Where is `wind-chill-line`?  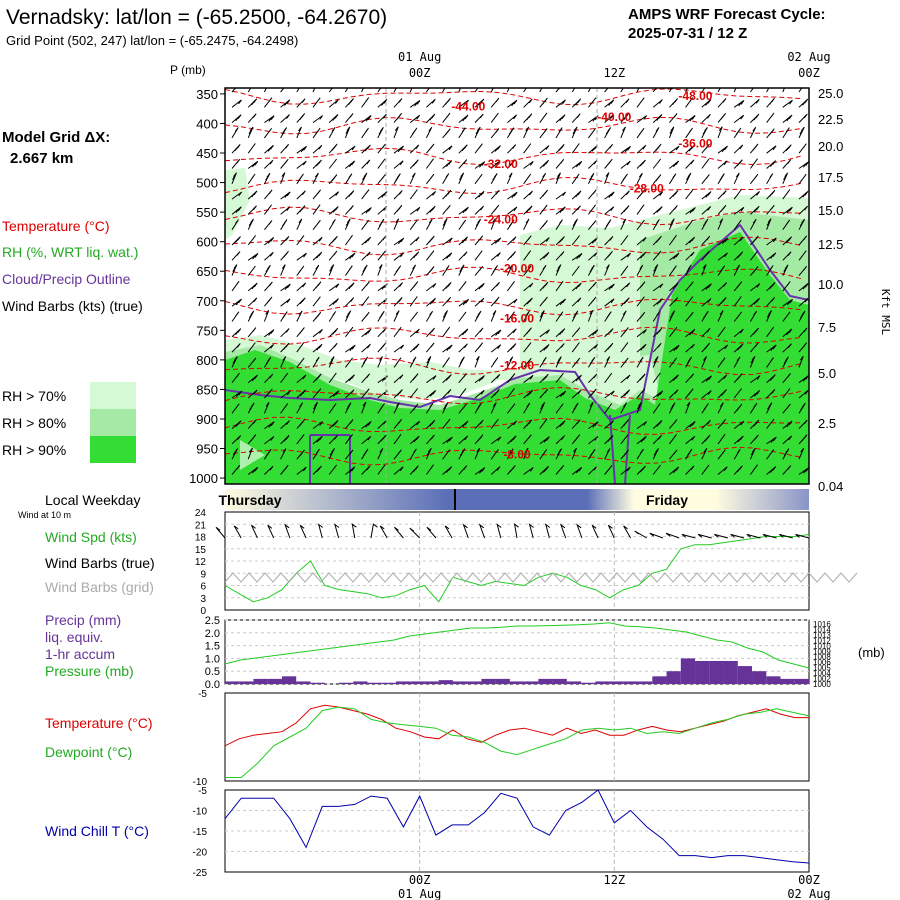
wind-chill-line is located at coordinates (517, 826).